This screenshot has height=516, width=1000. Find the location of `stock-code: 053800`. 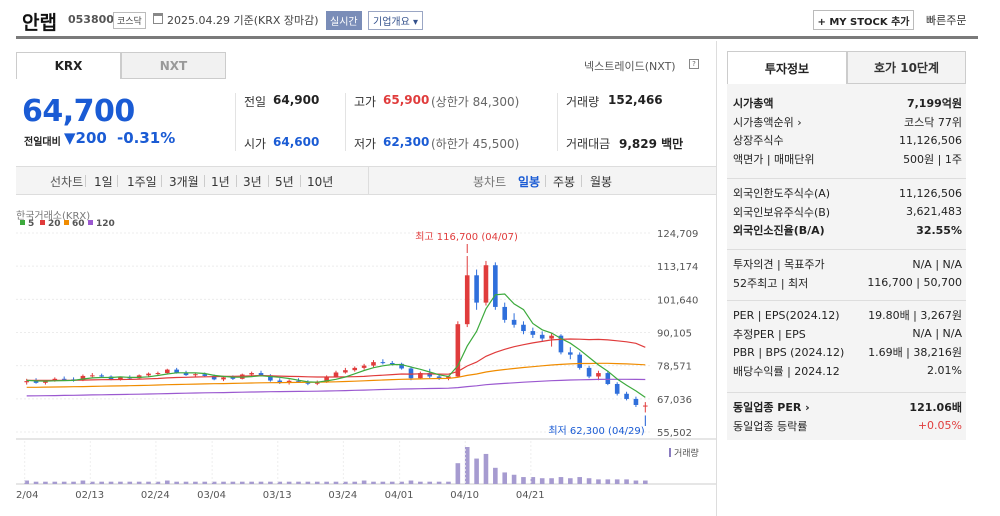

stock-code: 053800 is located at coordinates (91, 19).